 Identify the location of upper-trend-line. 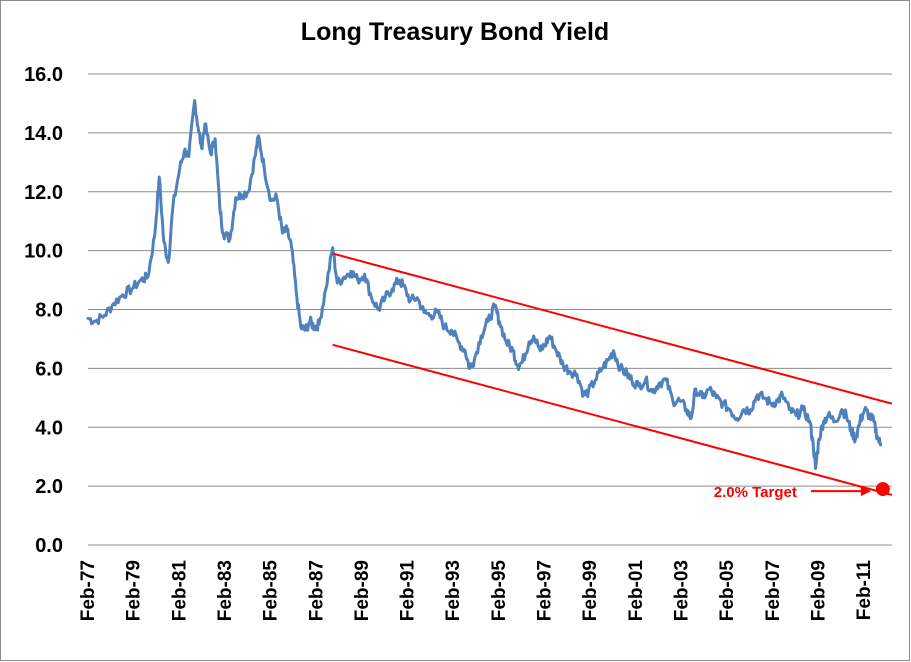
(612, 328).